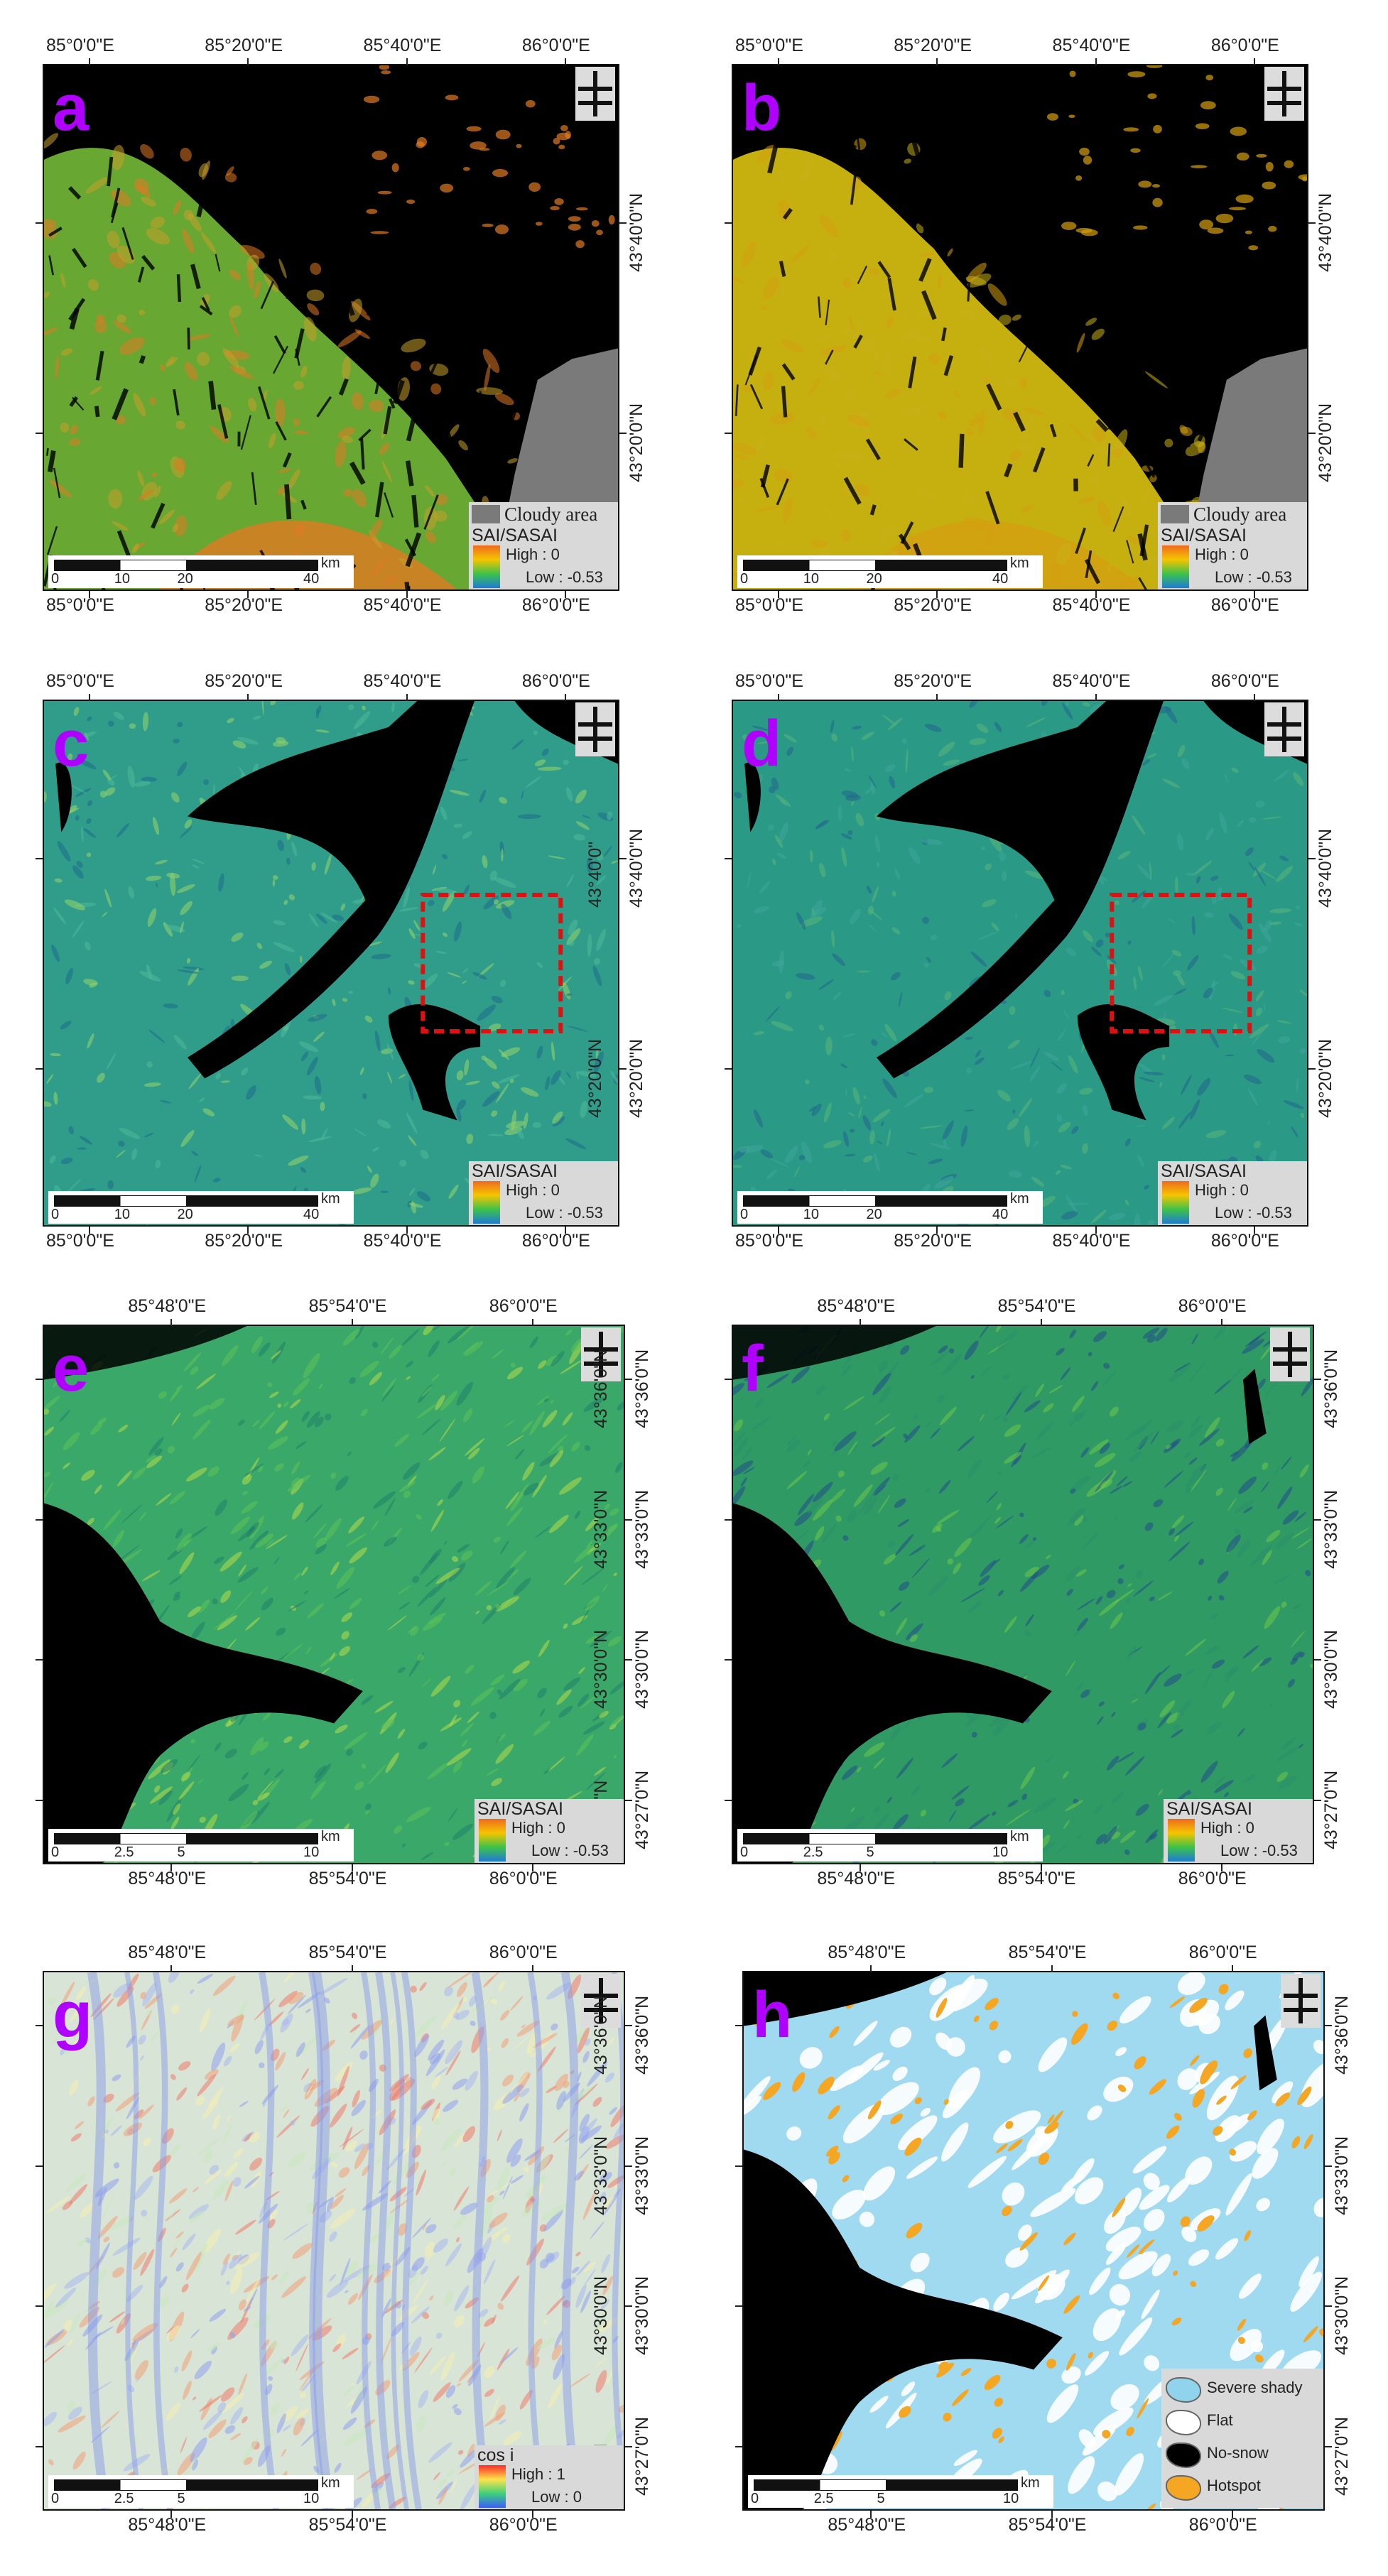 The image size is (1388, 2576). I want to click on top-tick-label: 86°0'0"E, so click(555, 681).